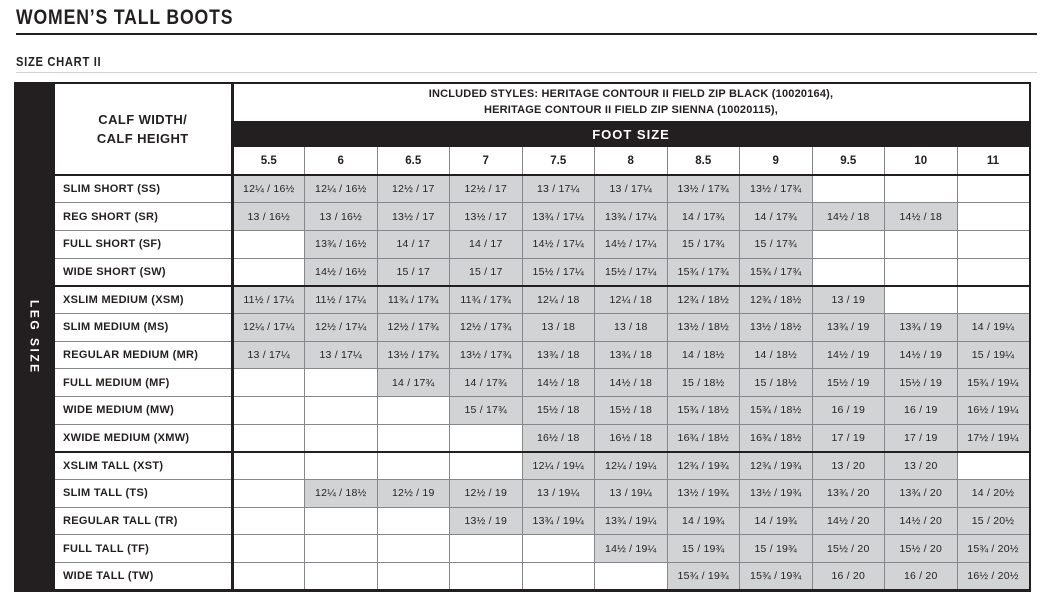 This screenshot has width=1047, height=600. Describe the element at coordinates (993, 382) in the screenshot. I see `size-cell: 15¾ / 19¼` at that location.